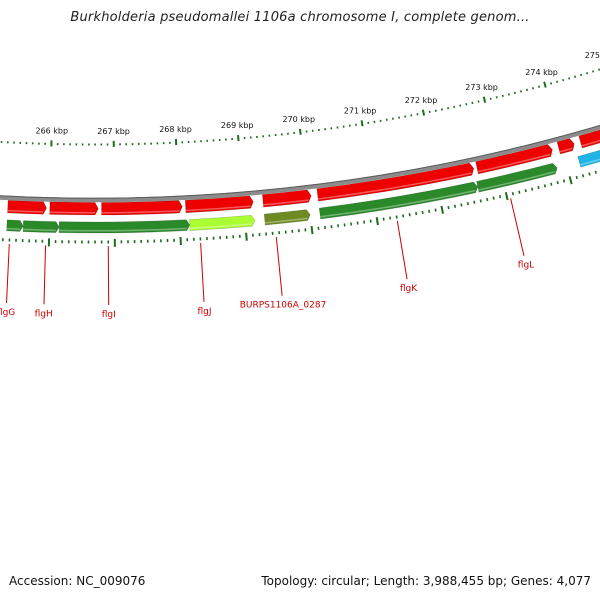  I want to click on scale-label: 272 kbp, so click(421, 100).